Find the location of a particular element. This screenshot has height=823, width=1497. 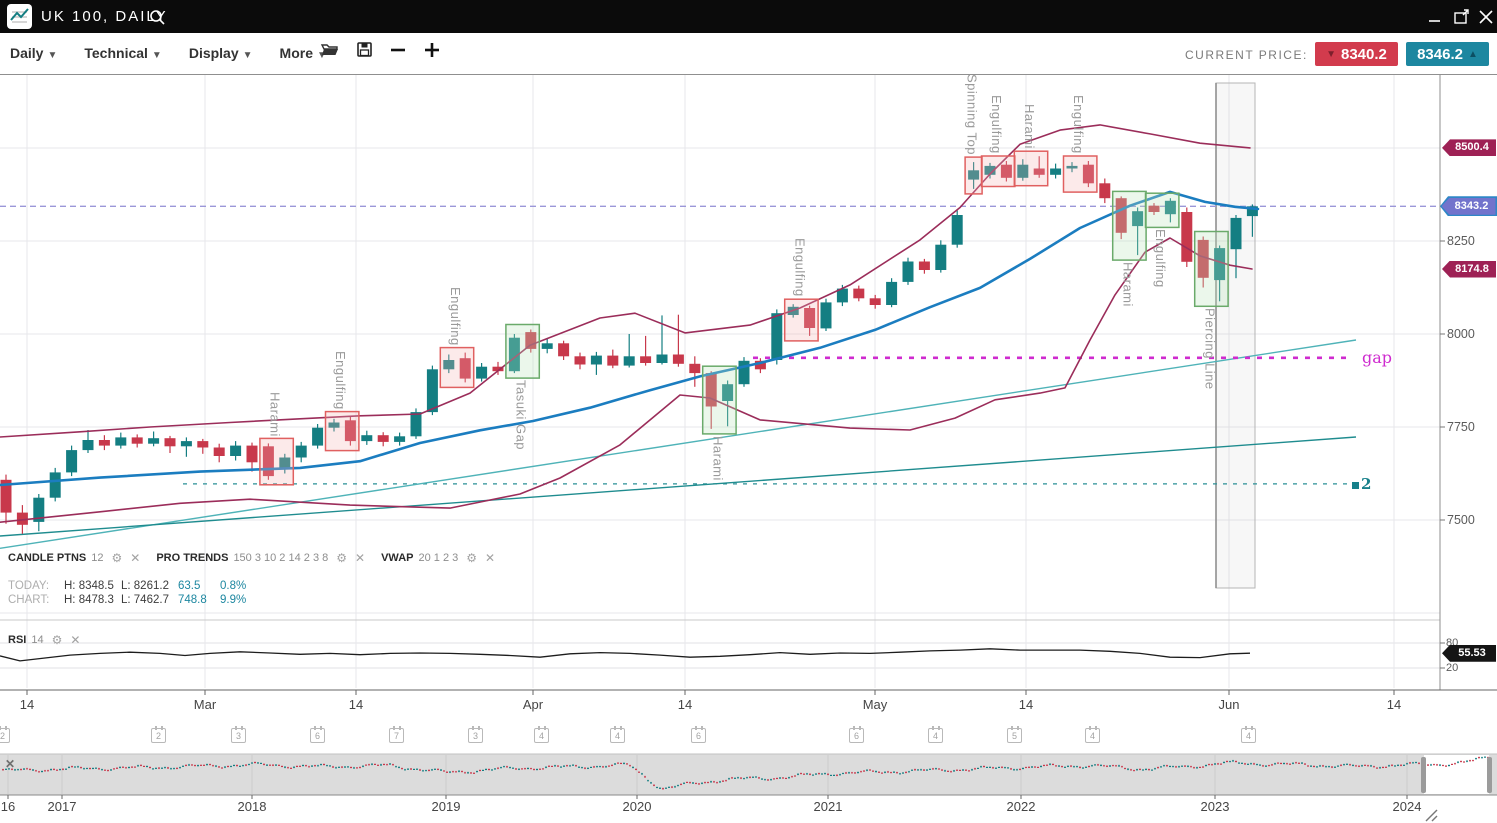

sell-price: 8340.2 is located at coordinates (1364, 54).